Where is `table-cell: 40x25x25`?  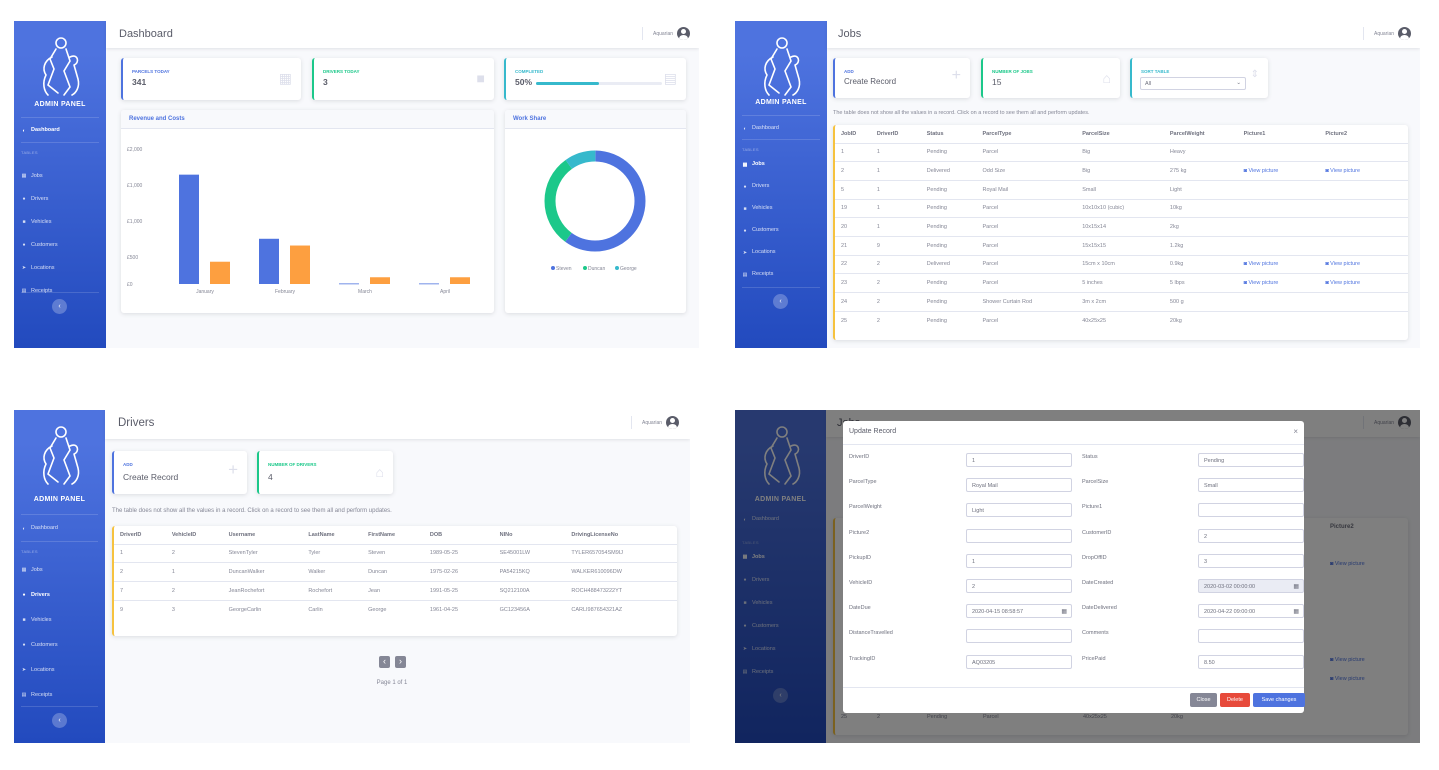 table-cell: 40x25x25 is located at coordinates (1120, 320).